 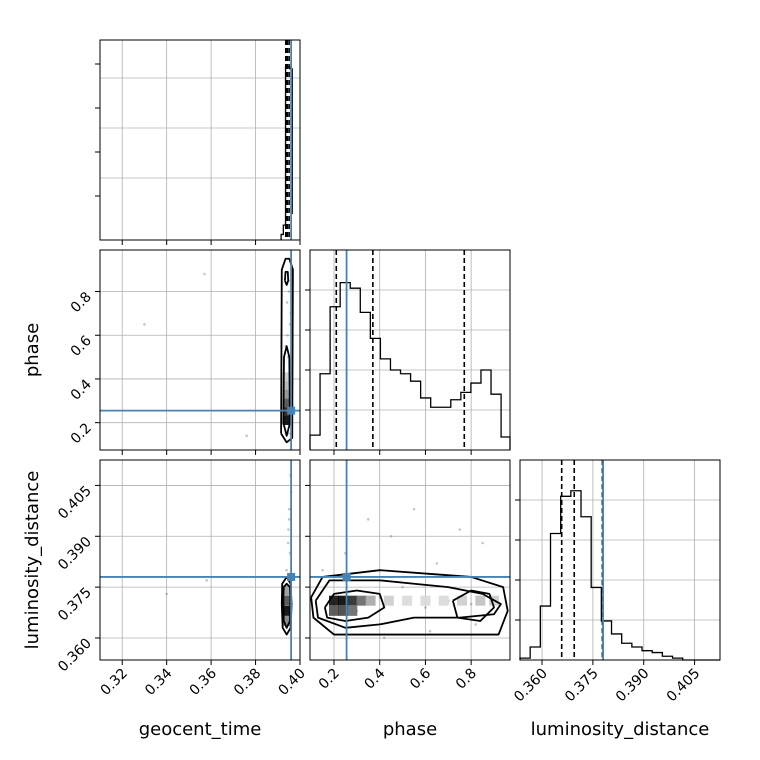 I want to click on hist-ld-xtick-label-1: 0.375, so click(x=582, y=686).